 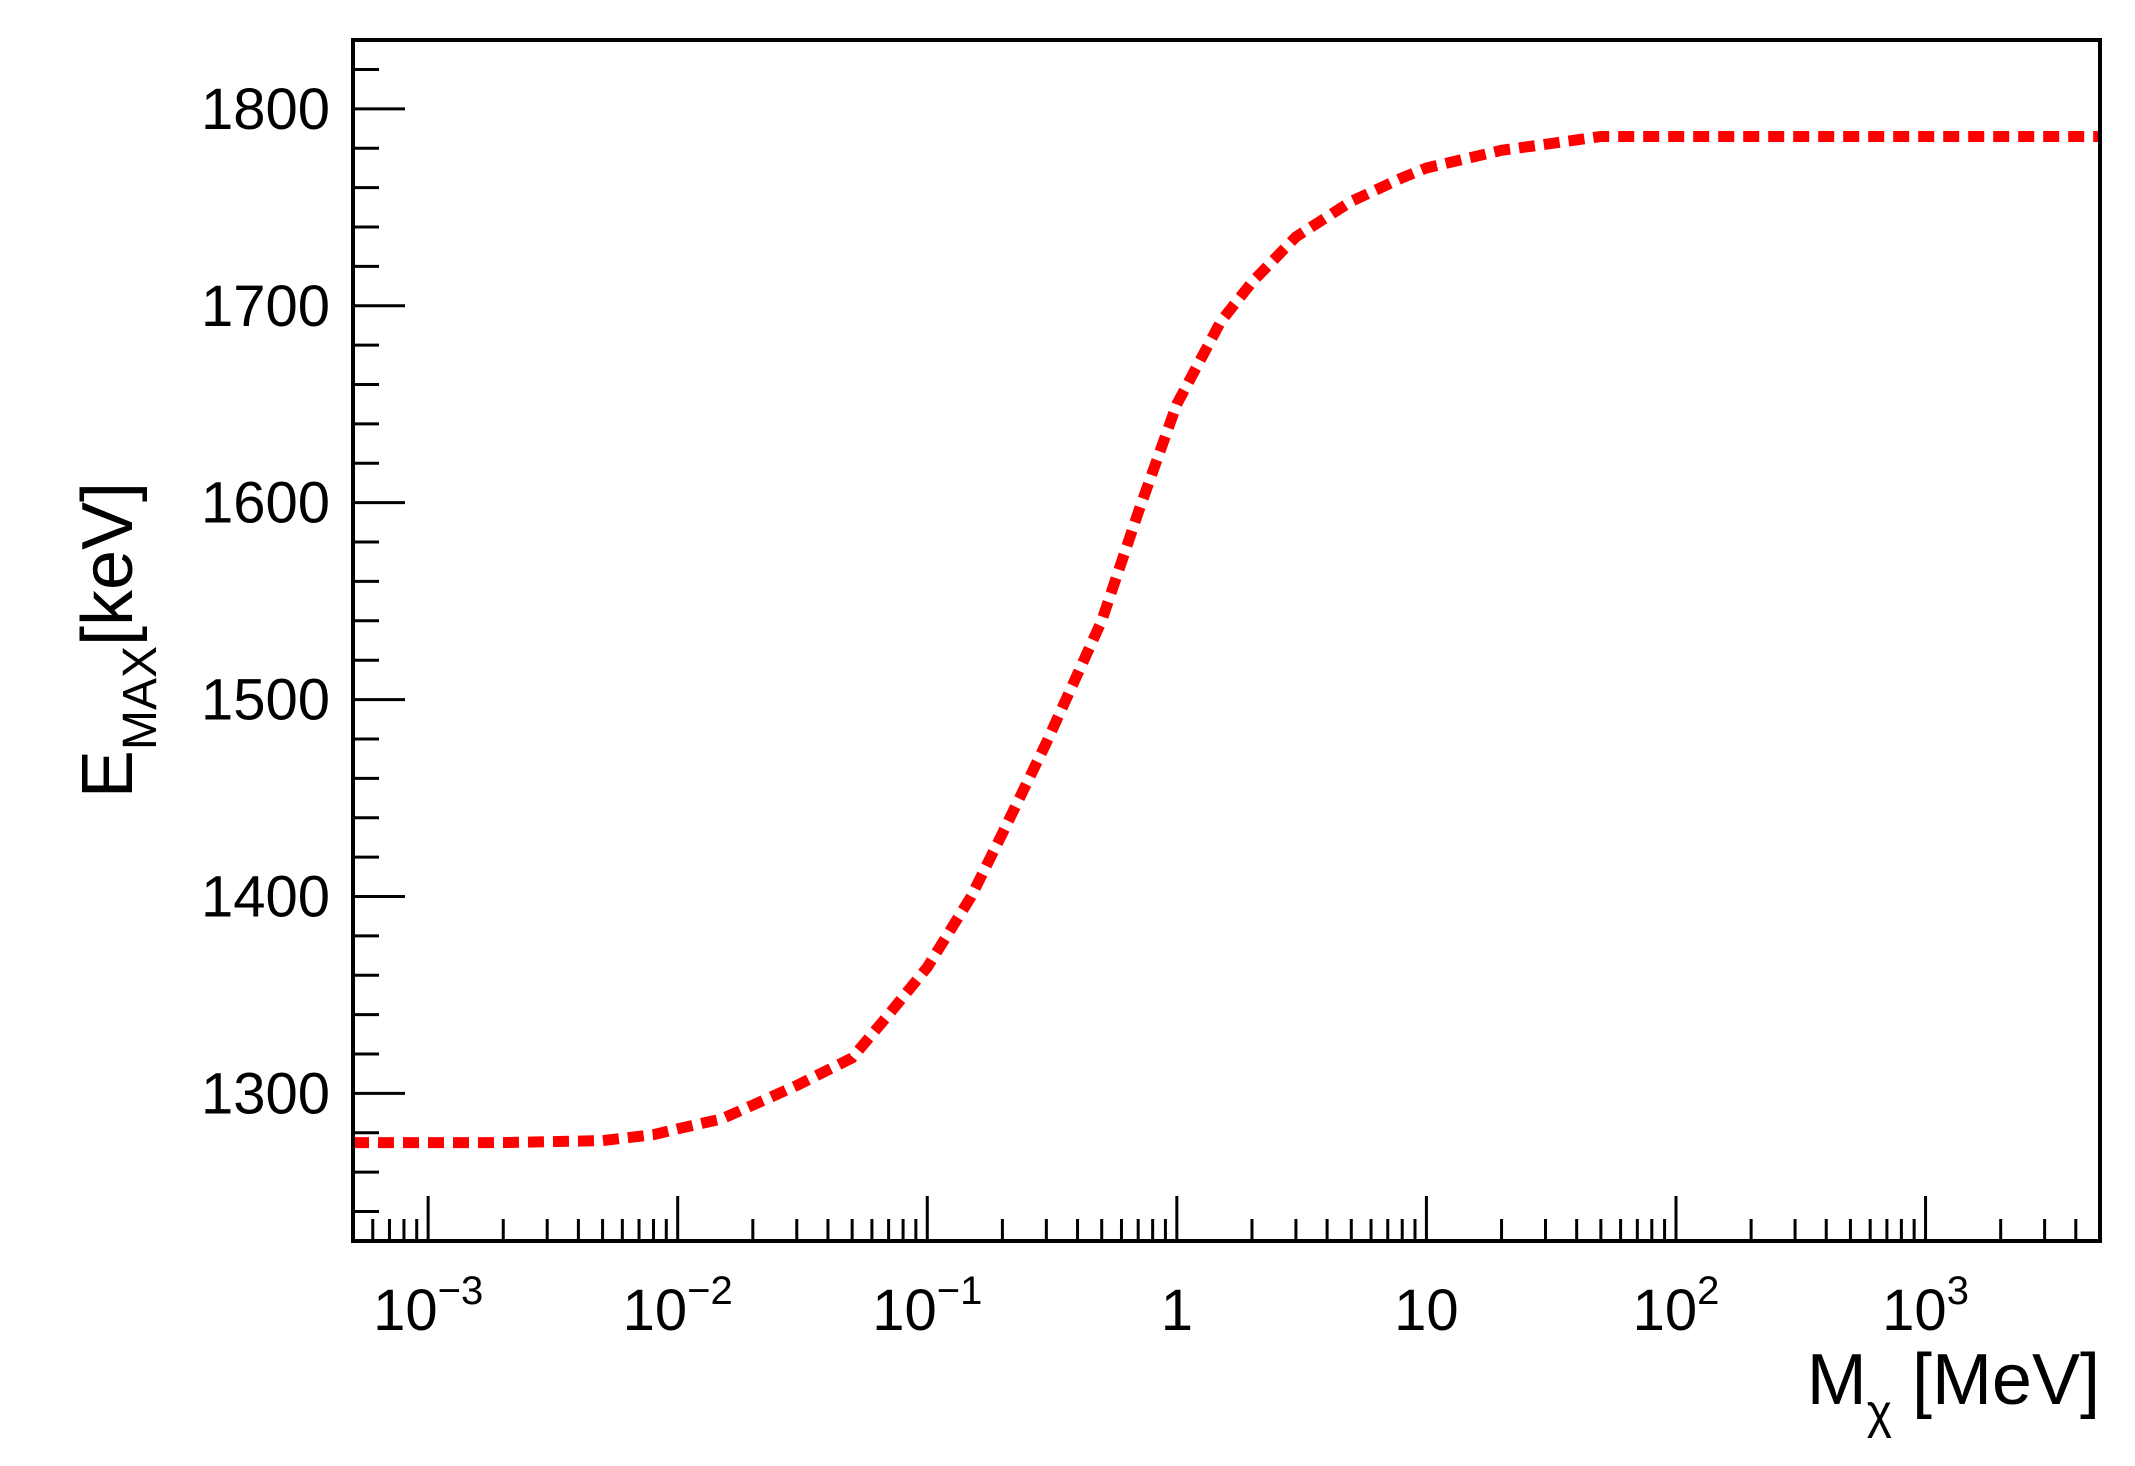 I want to click on x-tick-label: 1, so click(x=1177, y=1310).